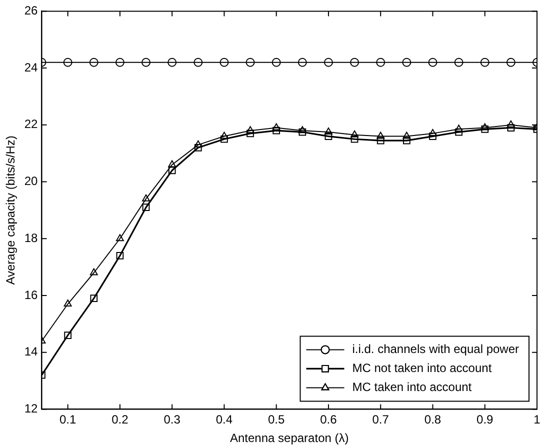 The image size is (545, 446). I want to click on x-tick-label: 0.6, so click(329, 419).